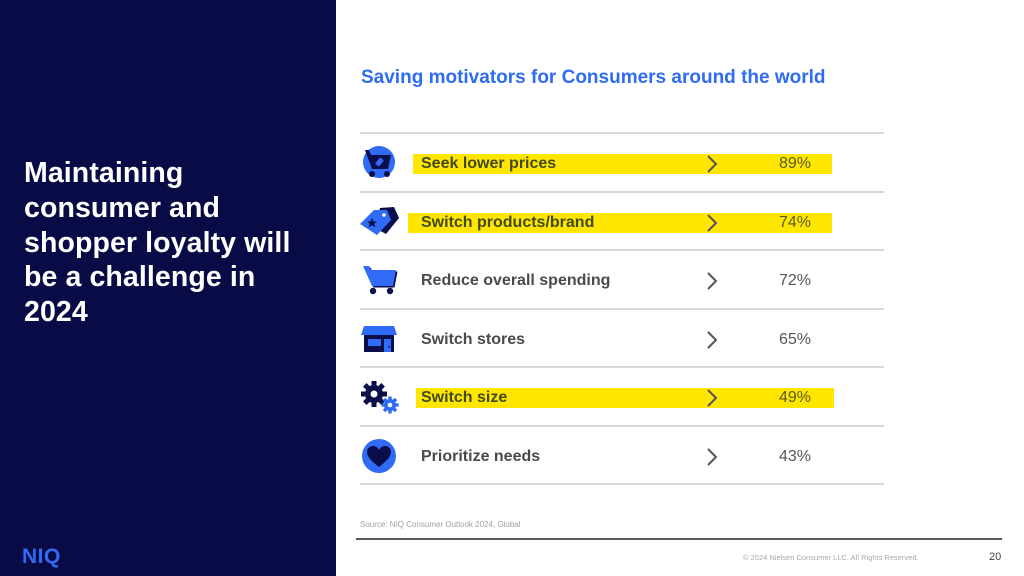 The height and width of the screenshot is (576, 1024). What do you see at coordinates (795, 456) in the screenshot?
I see `row-value: 43%` at bounding box center [795, 456].